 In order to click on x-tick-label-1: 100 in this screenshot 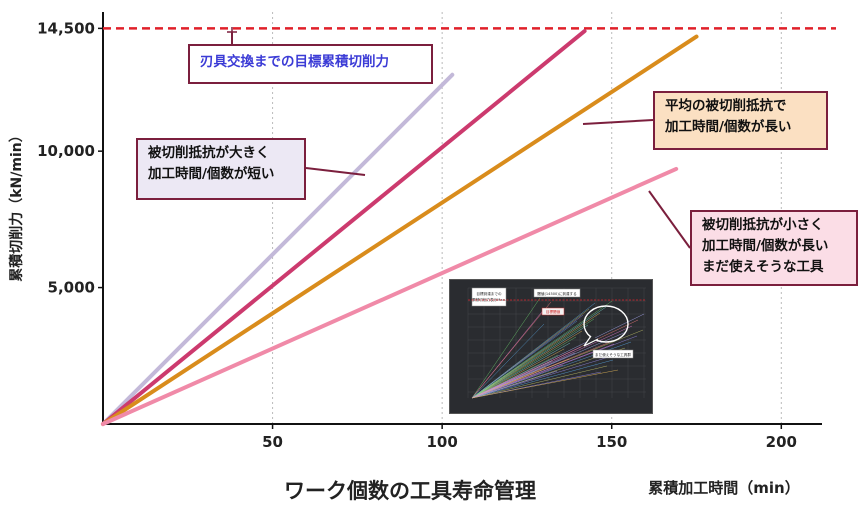, I will do `click(441, 442)`.